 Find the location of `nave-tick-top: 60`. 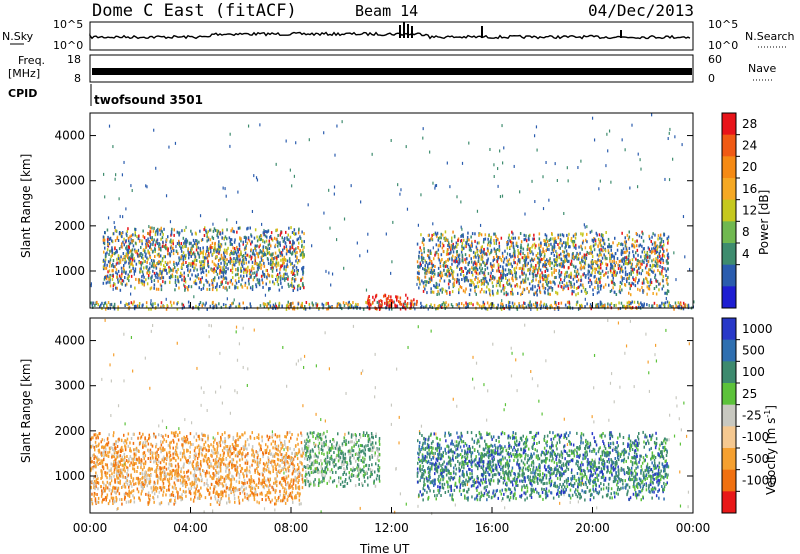

nave-tick-top: 60 is located at coordinates (715, 59).